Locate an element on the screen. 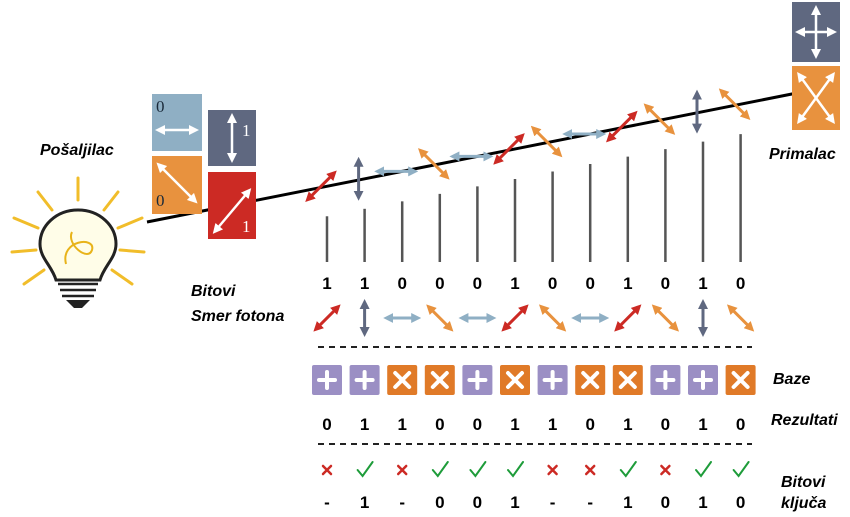 The height and width of the screenshot is (517, 850). sender-legend-digit-3: 1 is located at coordinates (246, 226).